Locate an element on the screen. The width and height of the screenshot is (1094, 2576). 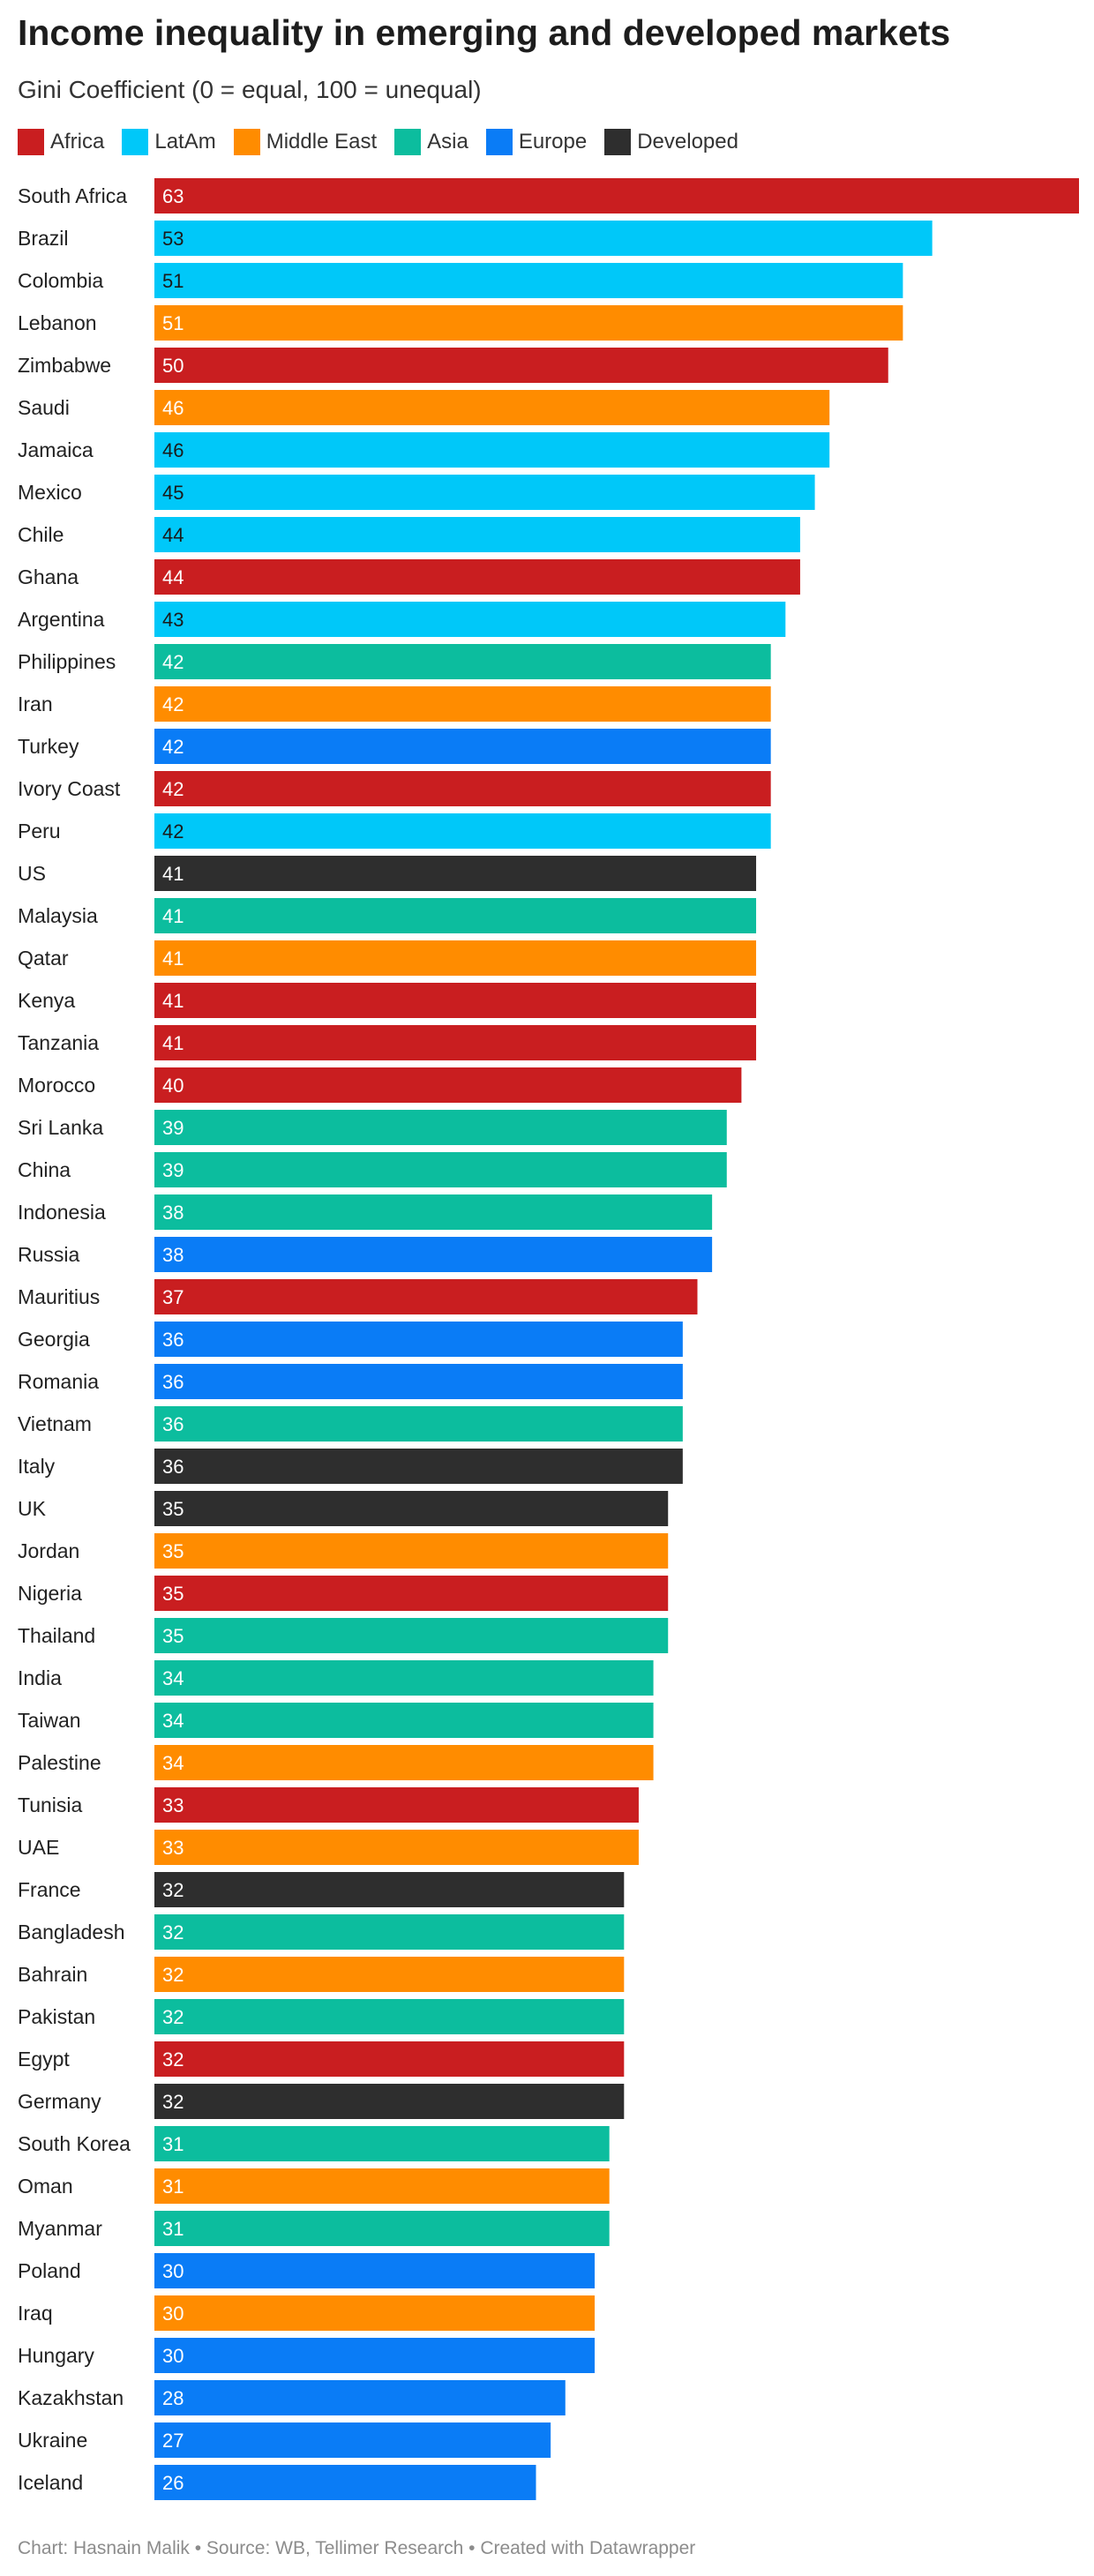
value-label: 43 is located at coordinates (173, 620).